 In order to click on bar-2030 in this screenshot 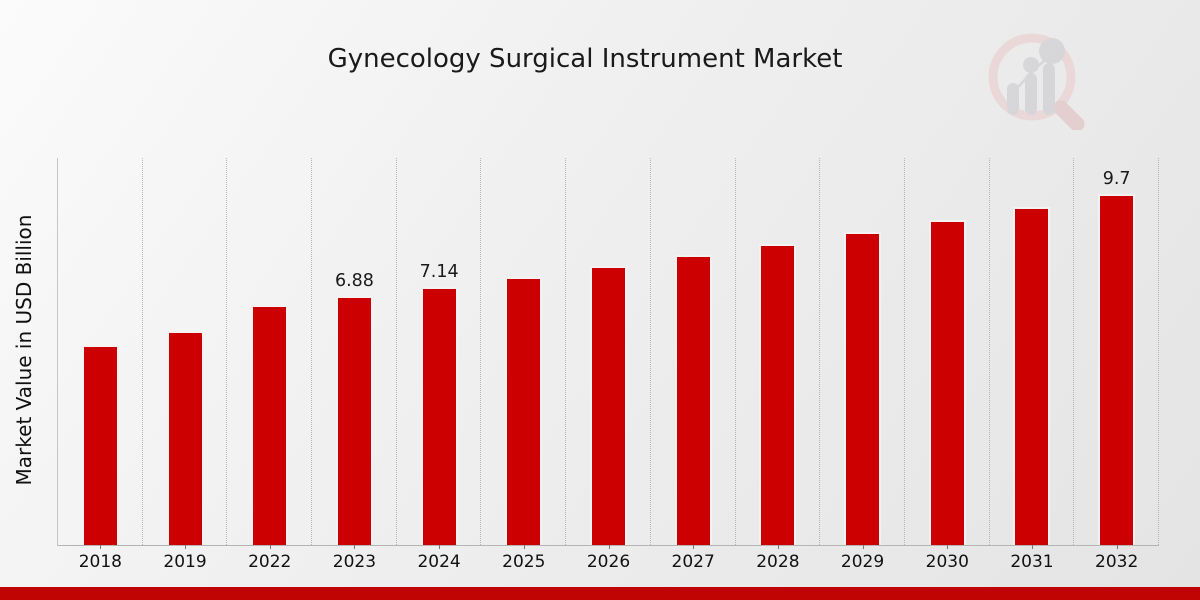, I will do `click(947, 382)`.